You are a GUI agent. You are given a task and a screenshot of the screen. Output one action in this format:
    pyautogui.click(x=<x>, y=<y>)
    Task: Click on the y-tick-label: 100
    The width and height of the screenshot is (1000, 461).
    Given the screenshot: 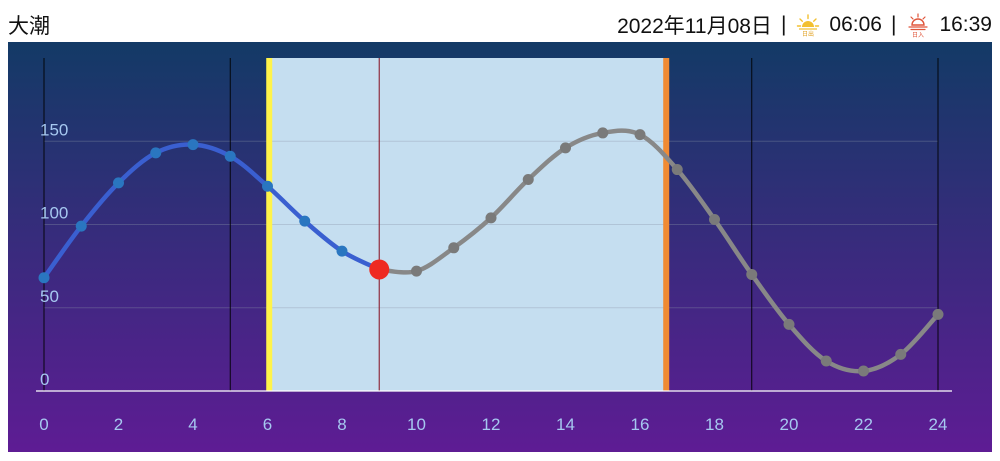 What is the action you would take?
    pyautogui.click(x=54, y=213)
    